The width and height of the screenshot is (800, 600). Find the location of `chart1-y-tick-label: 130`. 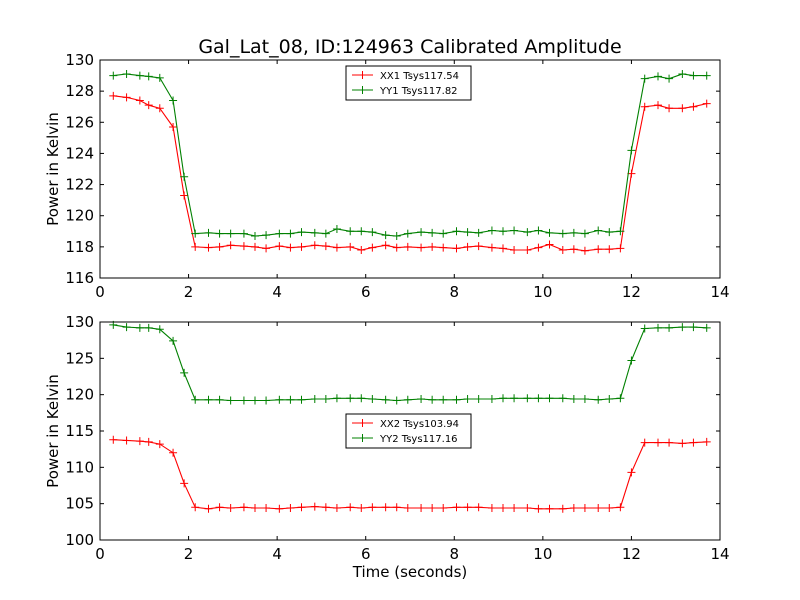

chart1-y-tick-label: 130 is located at coordinates (79, 60).